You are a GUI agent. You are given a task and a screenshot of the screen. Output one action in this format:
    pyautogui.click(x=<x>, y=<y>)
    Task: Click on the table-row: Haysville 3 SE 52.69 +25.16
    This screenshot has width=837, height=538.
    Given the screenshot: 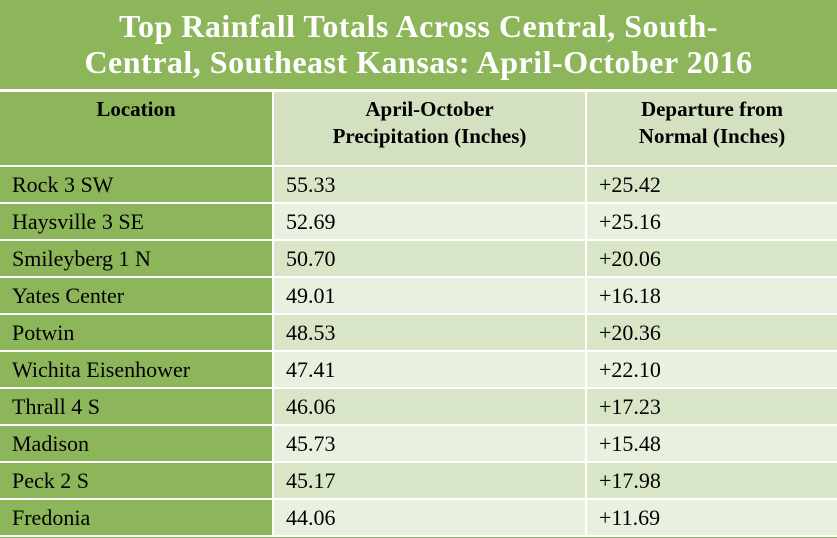 What is the action you would take?
    pyautogui.click(x=418, y=222)
    